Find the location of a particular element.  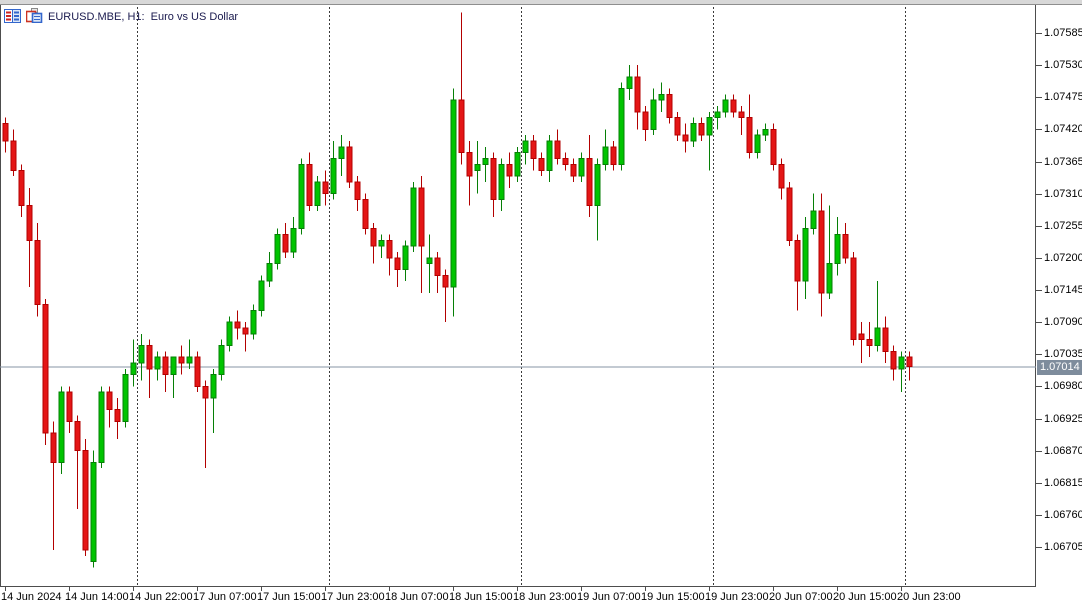

price-axis-label: 1.07145 is located at coordinates (1063, 290).